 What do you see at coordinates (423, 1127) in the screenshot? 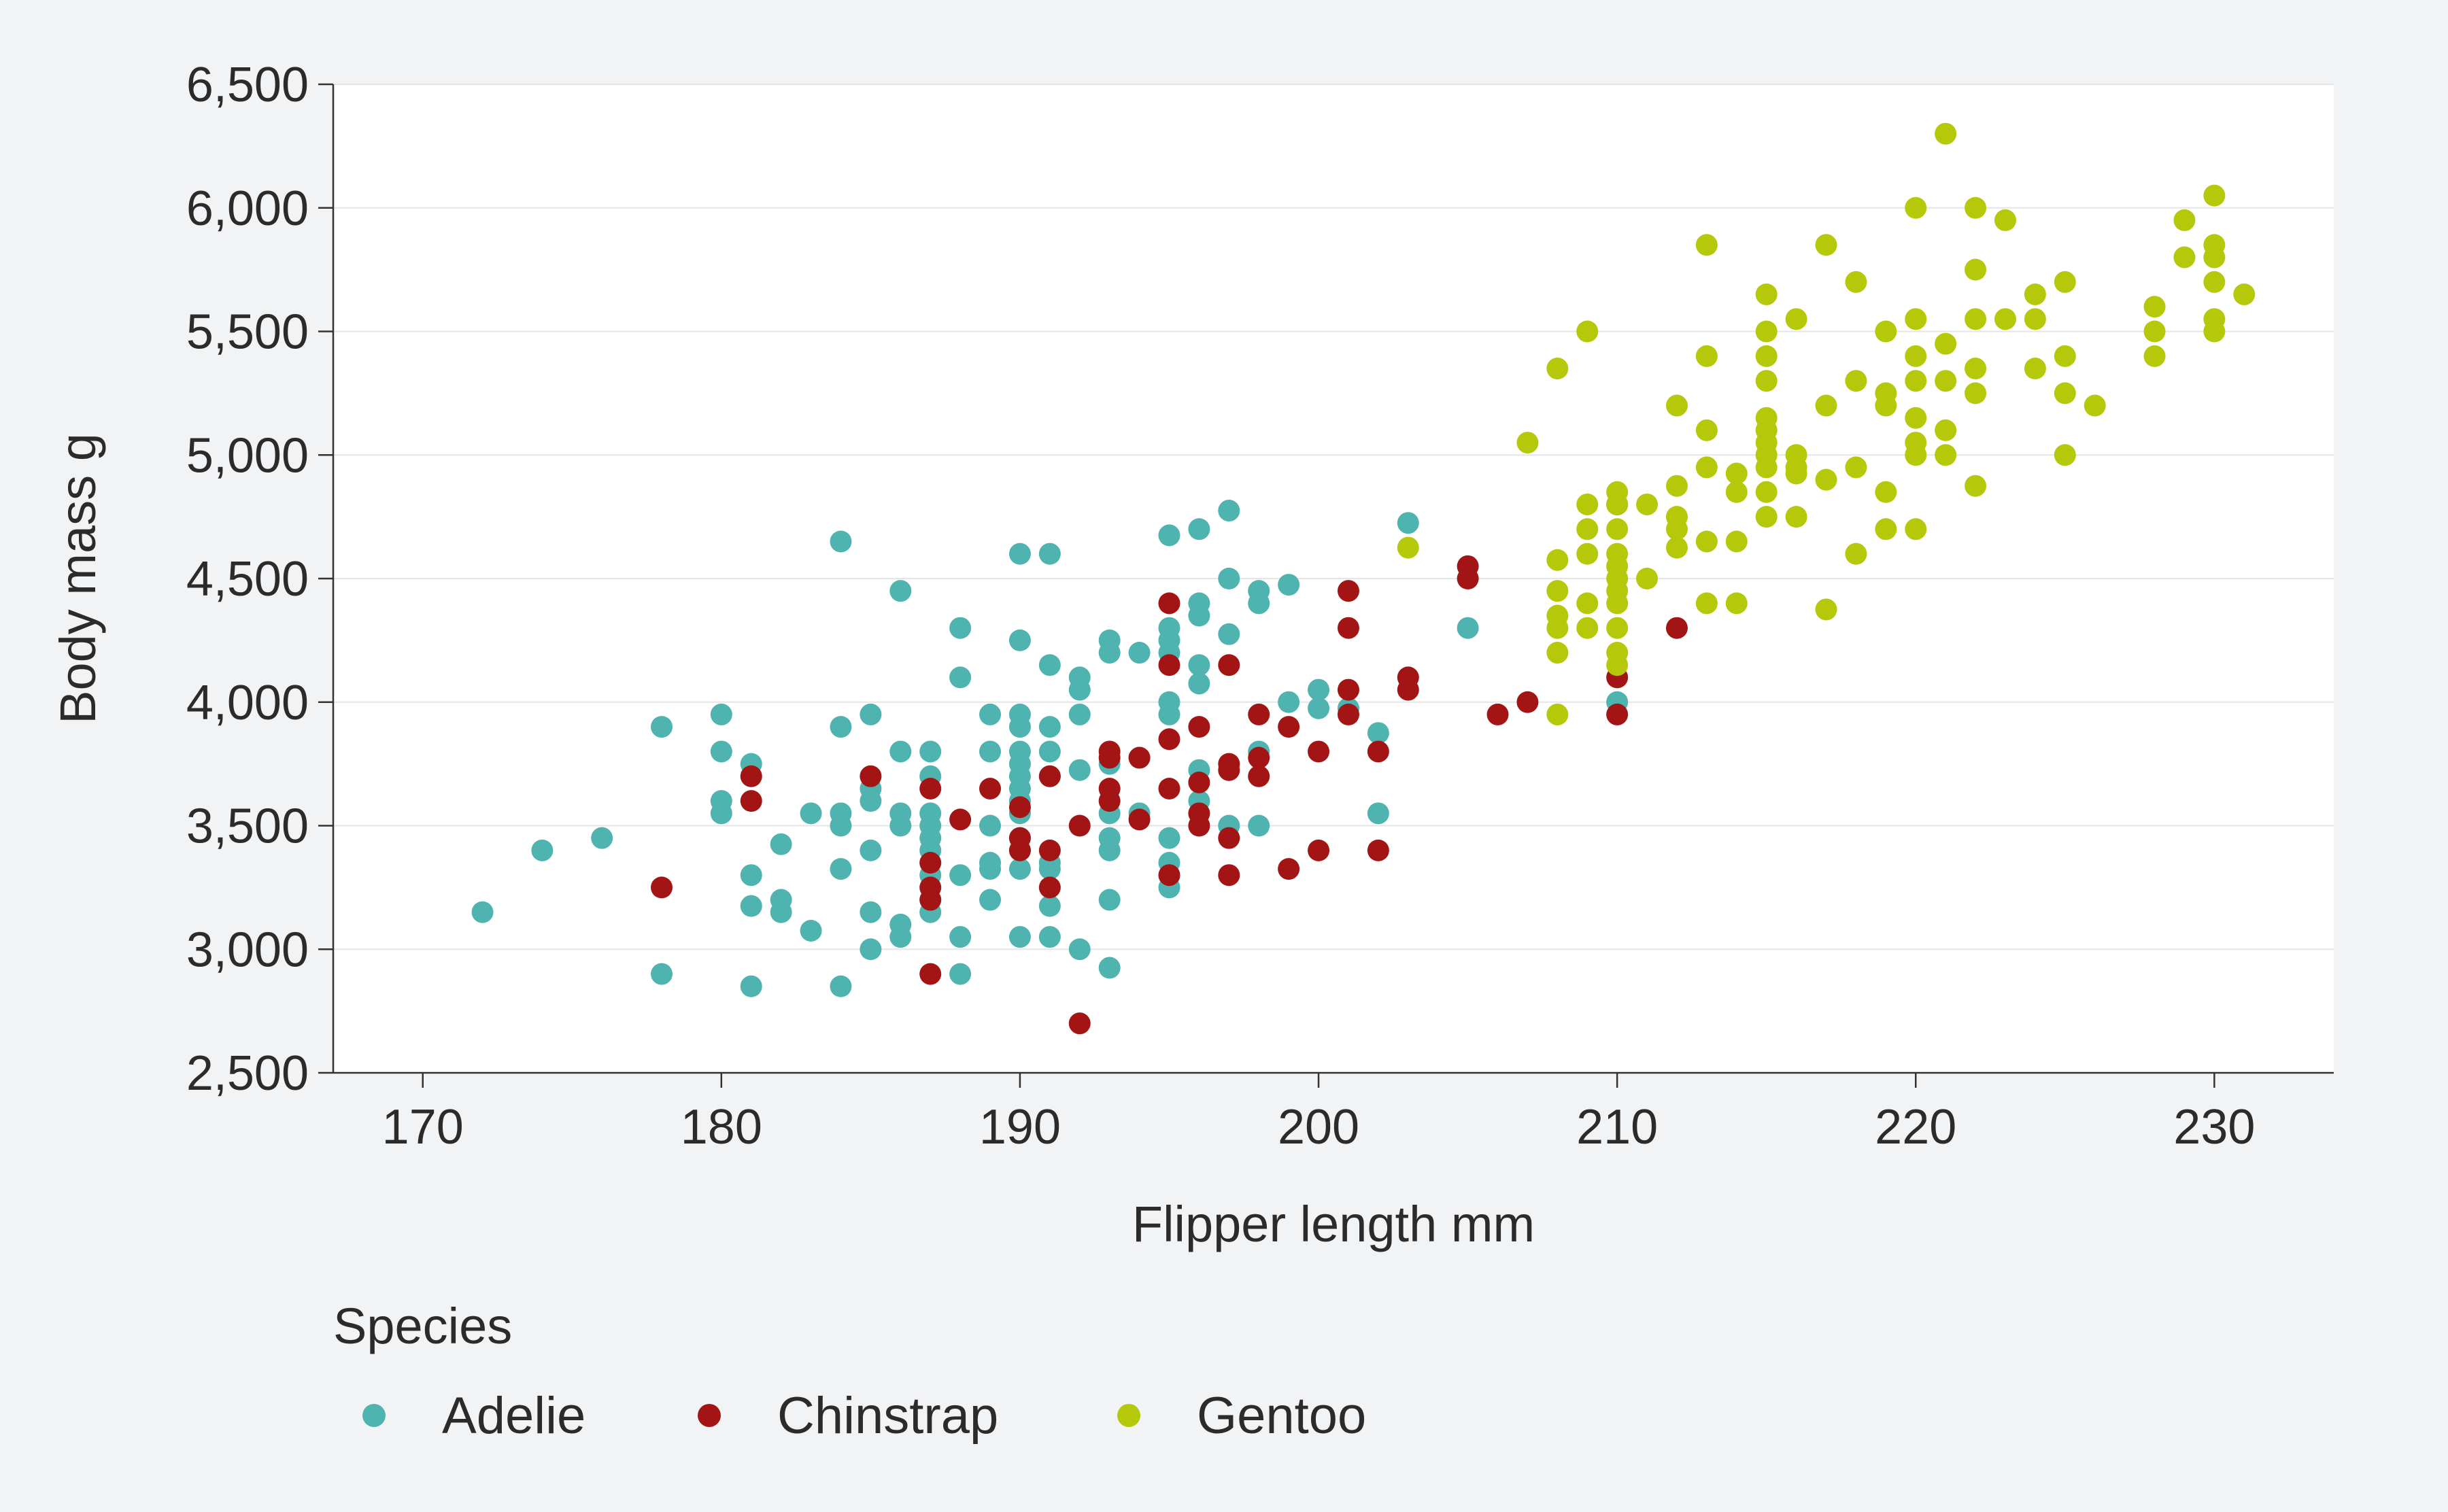
I see `x-tick-label: 170` at bounding box center [423, 1127].